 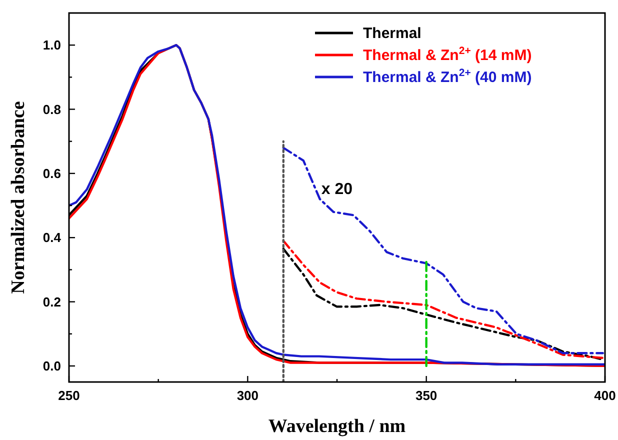 What do you see at coordinates (447, 76) in the screenshot?
I see `legend-label: Thermal & Zn$^{2+}$ (40 mM)` at bounding box center [447, 76].